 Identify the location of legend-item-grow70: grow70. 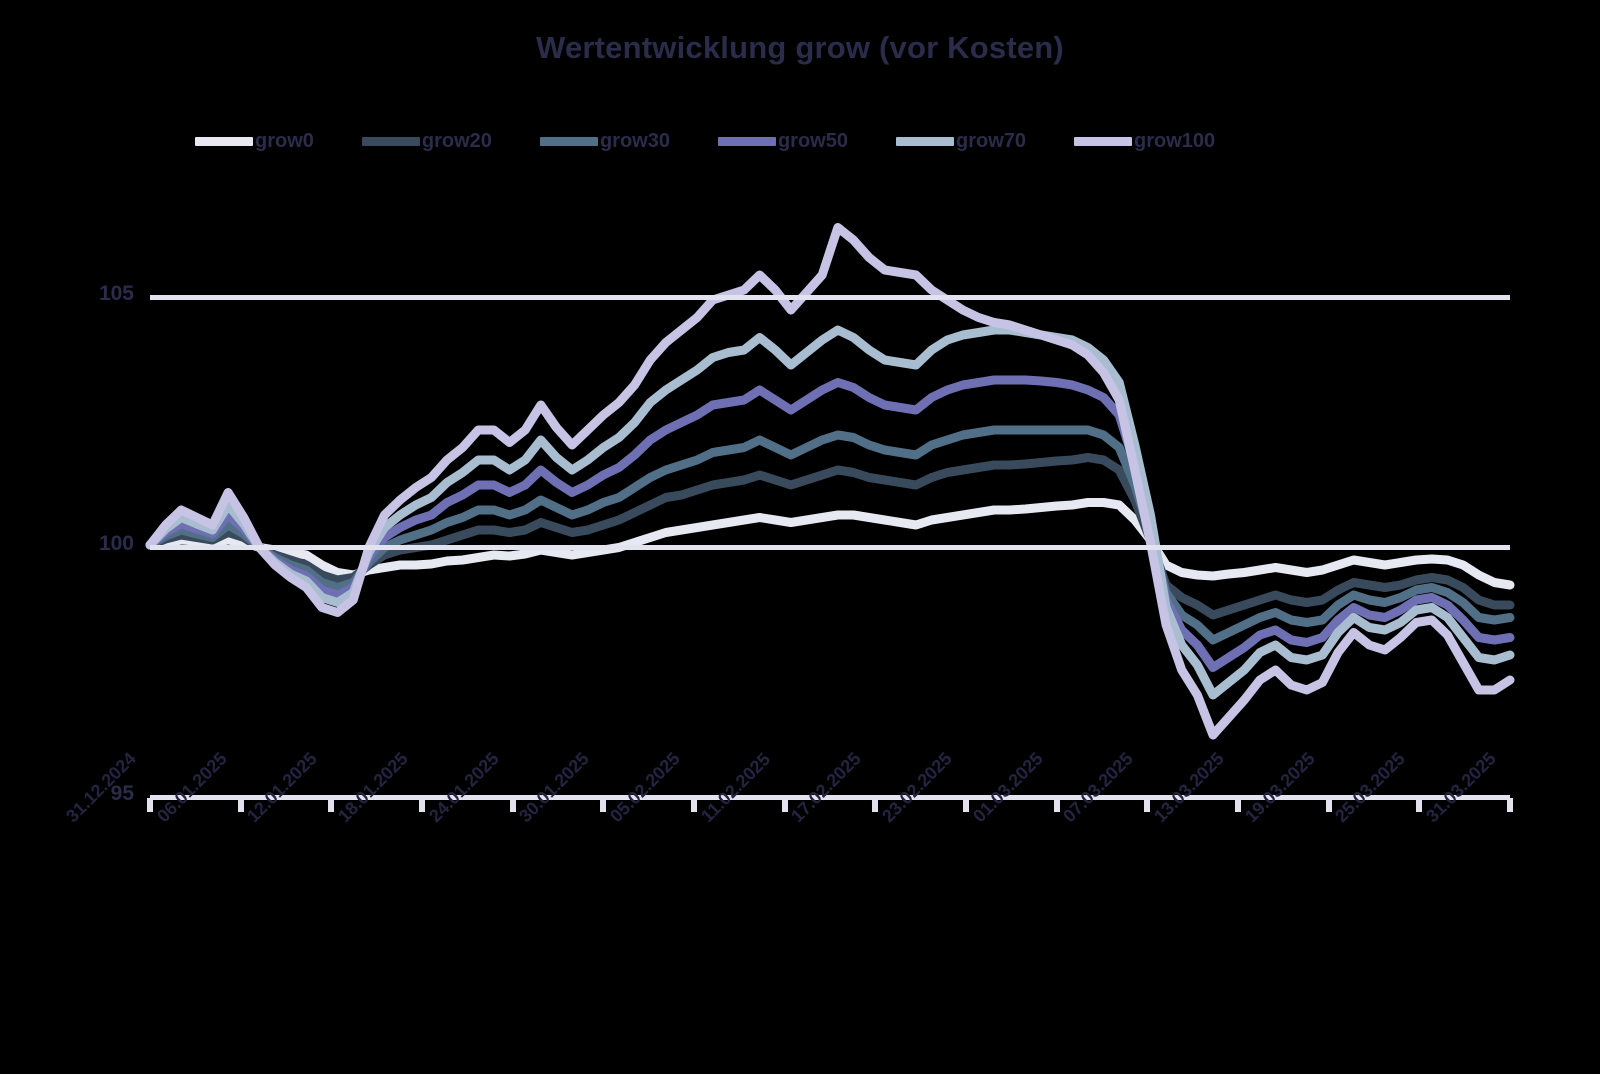
(961, 141).